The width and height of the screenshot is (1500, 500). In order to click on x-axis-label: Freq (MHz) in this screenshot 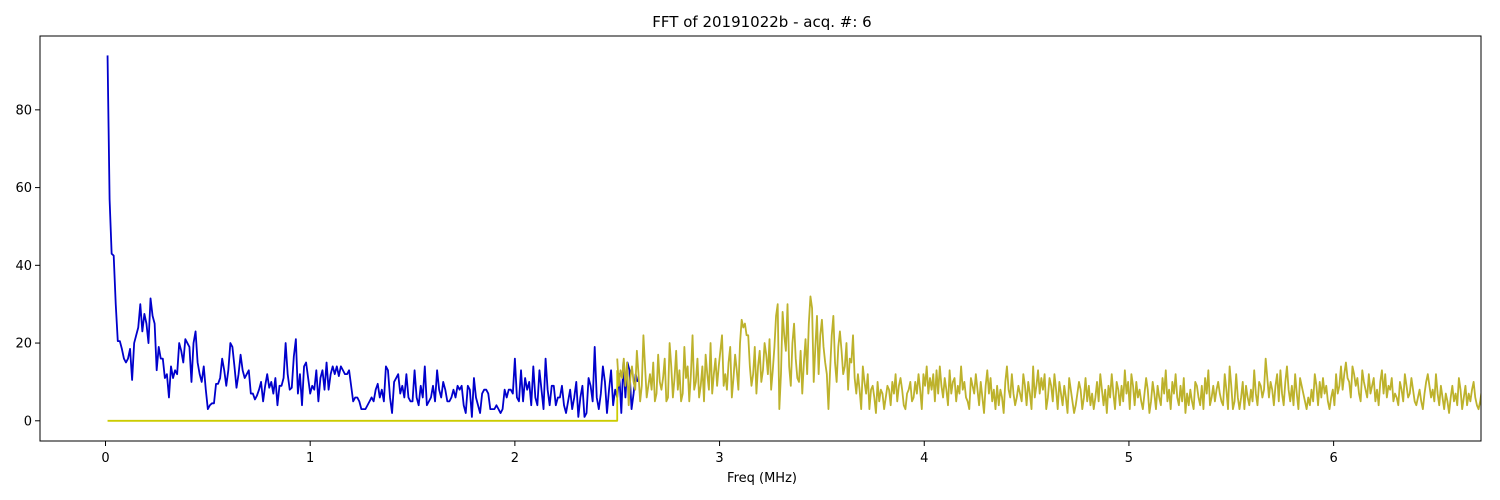, I will do `click(762, 478)`.